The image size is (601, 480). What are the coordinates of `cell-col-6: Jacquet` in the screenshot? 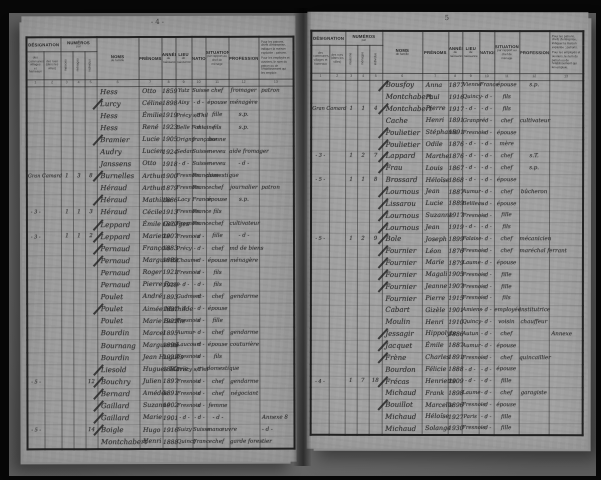 It's located at (399, 346).